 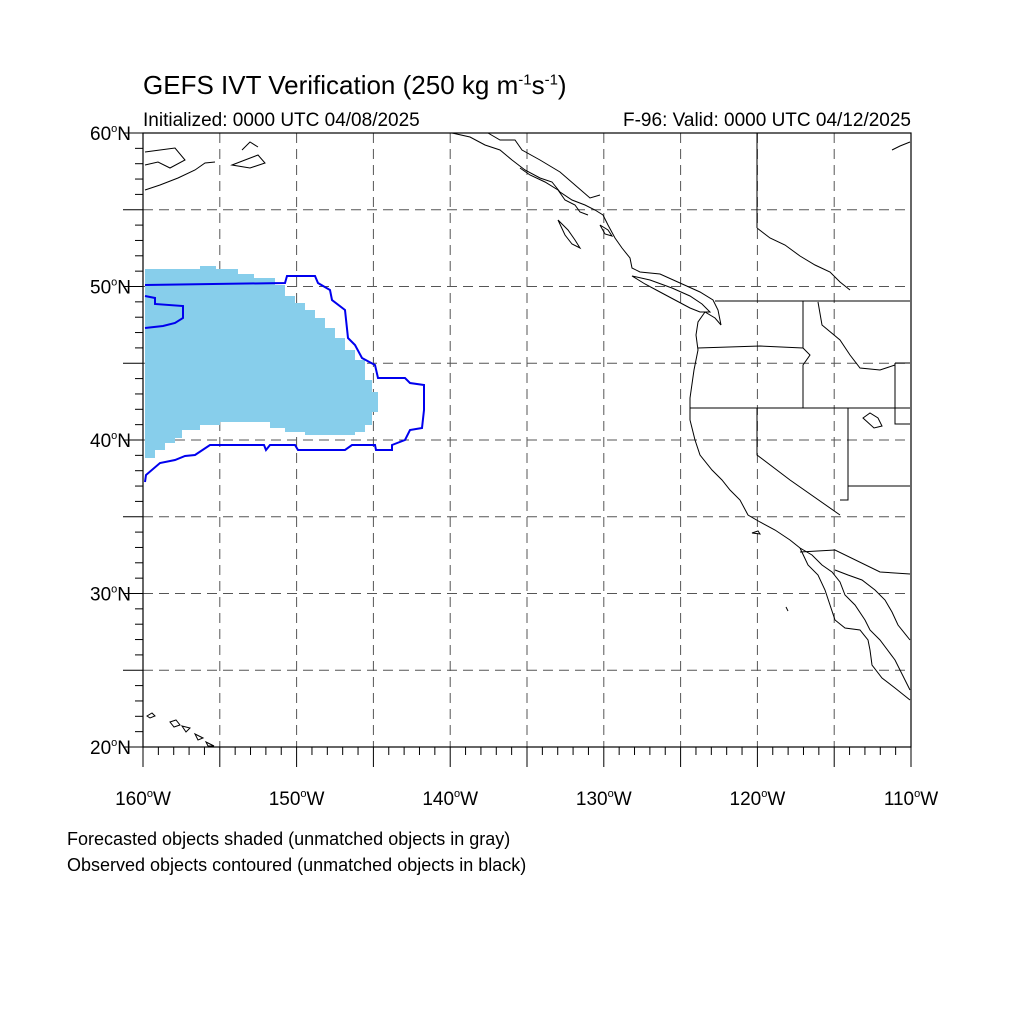 What do you see at coordinates (800, 354) in the screenshot?
I see `political-boundaries` at bounding box center [800, 354].